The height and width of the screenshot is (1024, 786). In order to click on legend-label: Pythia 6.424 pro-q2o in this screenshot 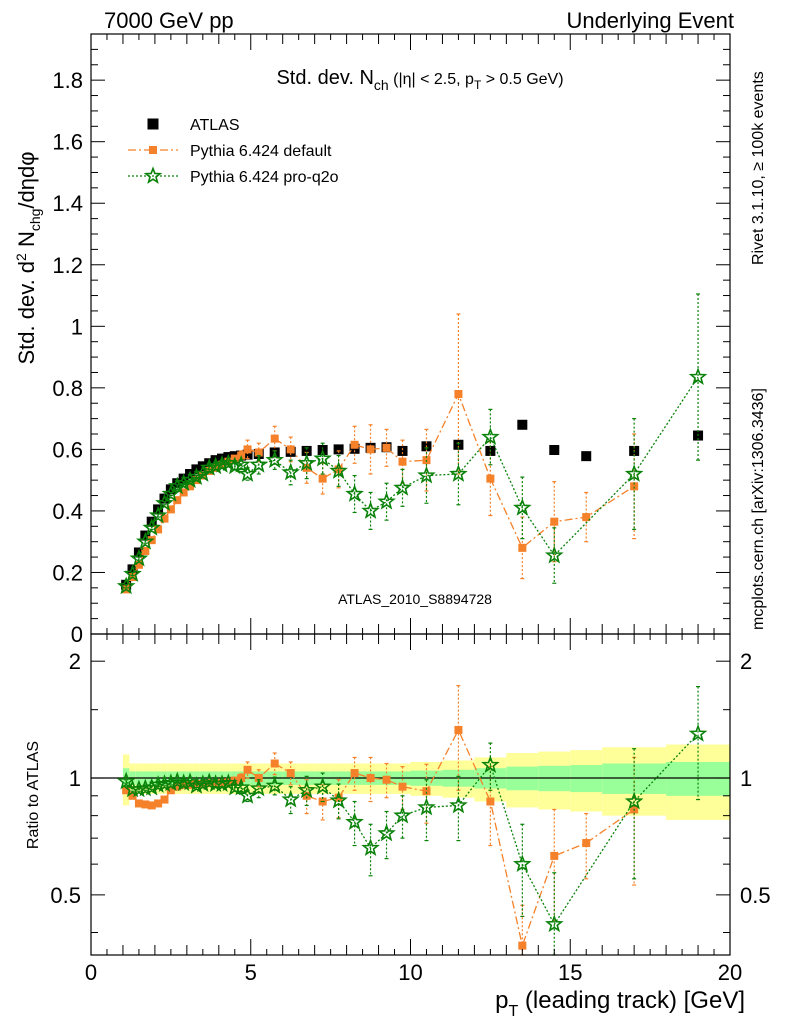, I will do `click(264, 177)`.